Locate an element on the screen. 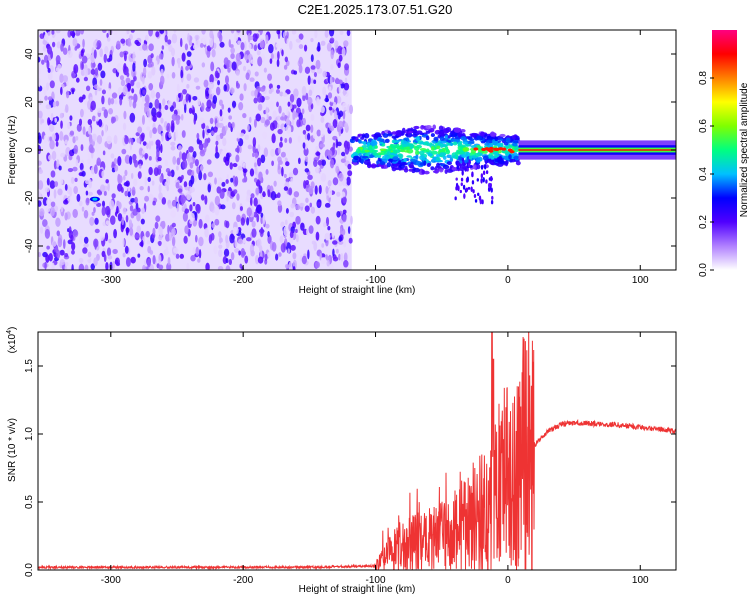 The height and width of the screenshot is (600, 750). snr-y-tick-label: 1.0 is located at coordinates (29, 434).